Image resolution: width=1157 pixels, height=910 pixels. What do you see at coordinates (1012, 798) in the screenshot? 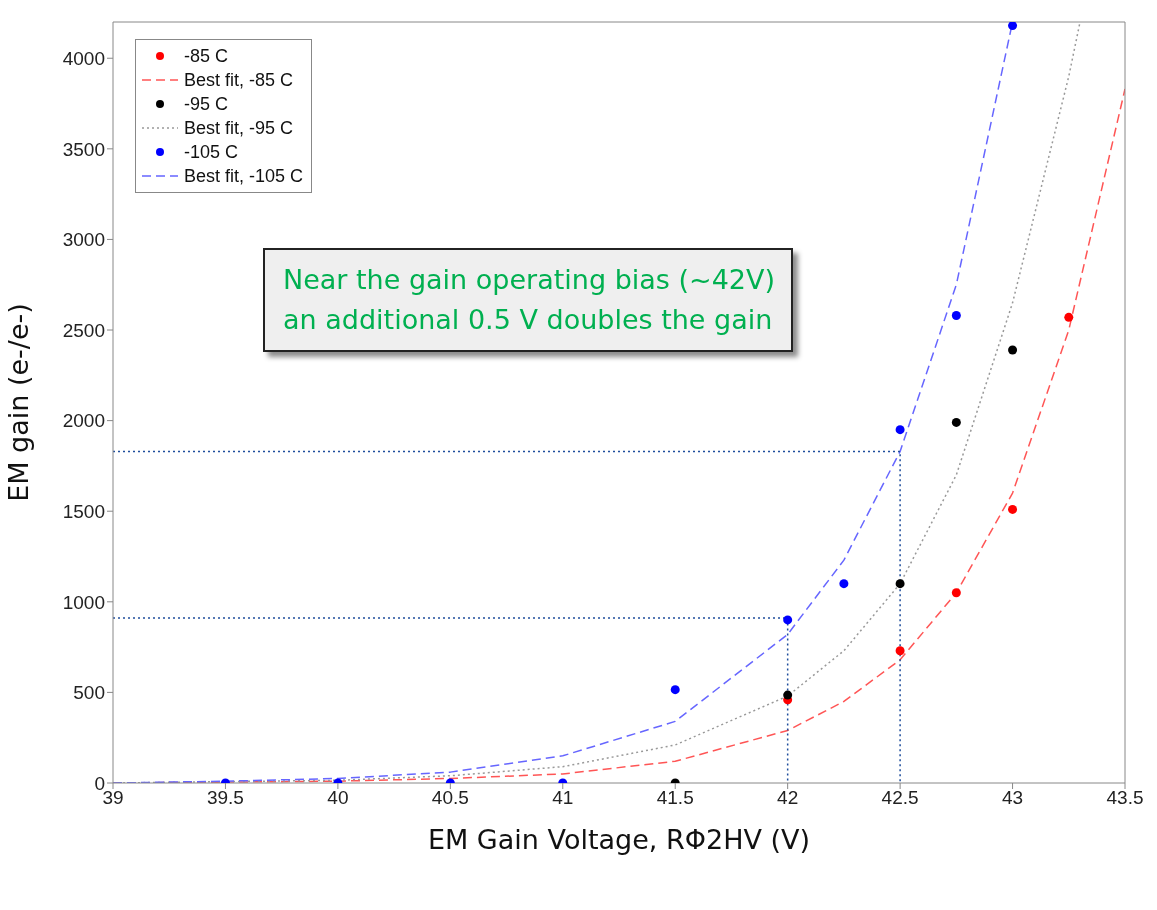
I see `x-tick-label: 43` at bounding box center [1012, 798].